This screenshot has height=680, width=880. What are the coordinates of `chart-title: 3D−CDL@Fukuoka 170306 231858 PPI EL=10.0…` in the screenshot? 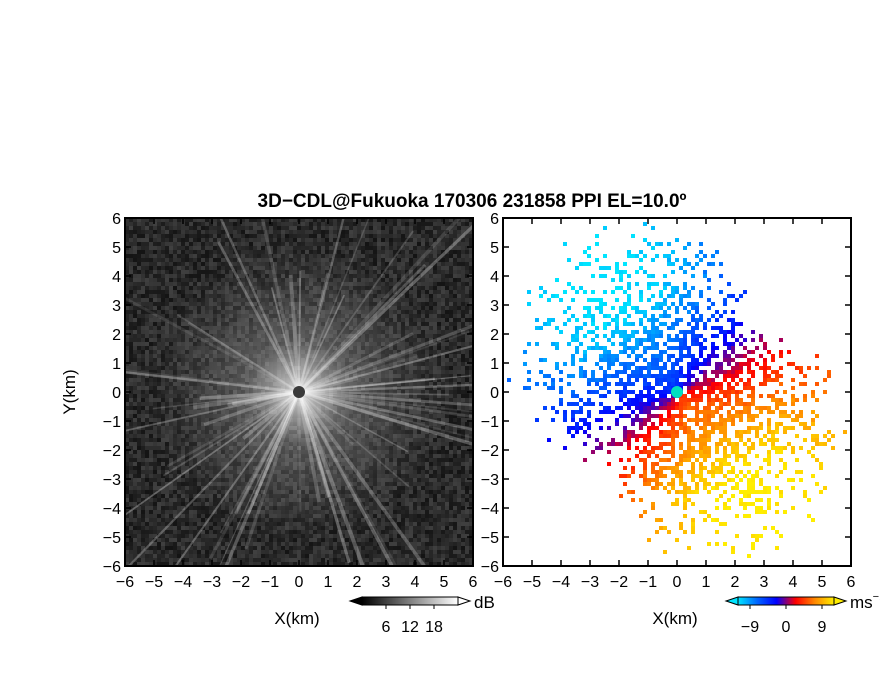 It's located at (472, 201).